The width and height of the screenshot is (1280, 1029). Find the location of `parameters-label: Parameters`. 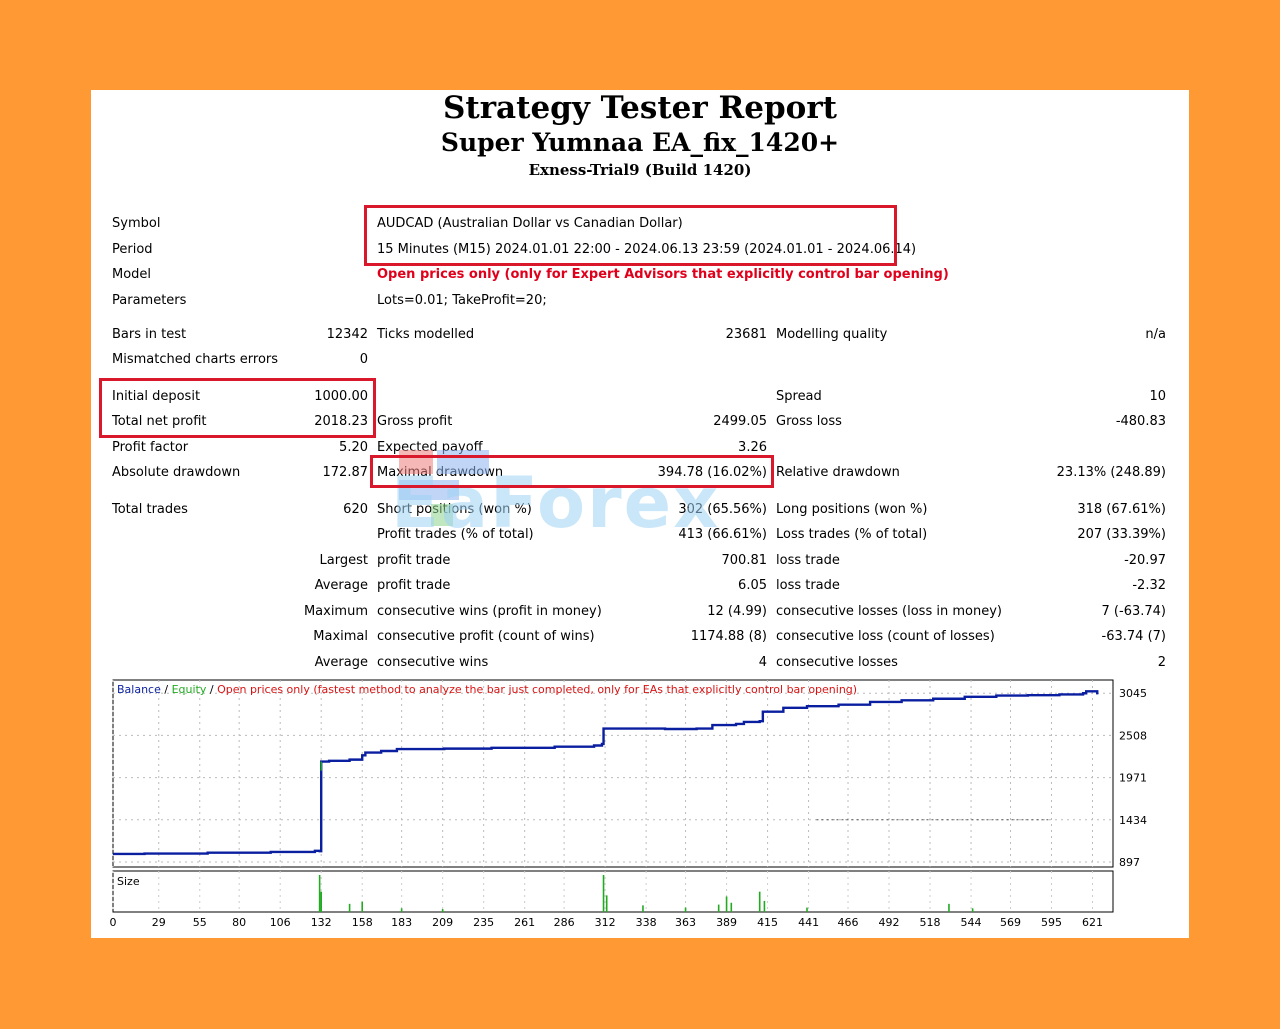

parameters-label: Parameters is located at coordinates (149, 300).